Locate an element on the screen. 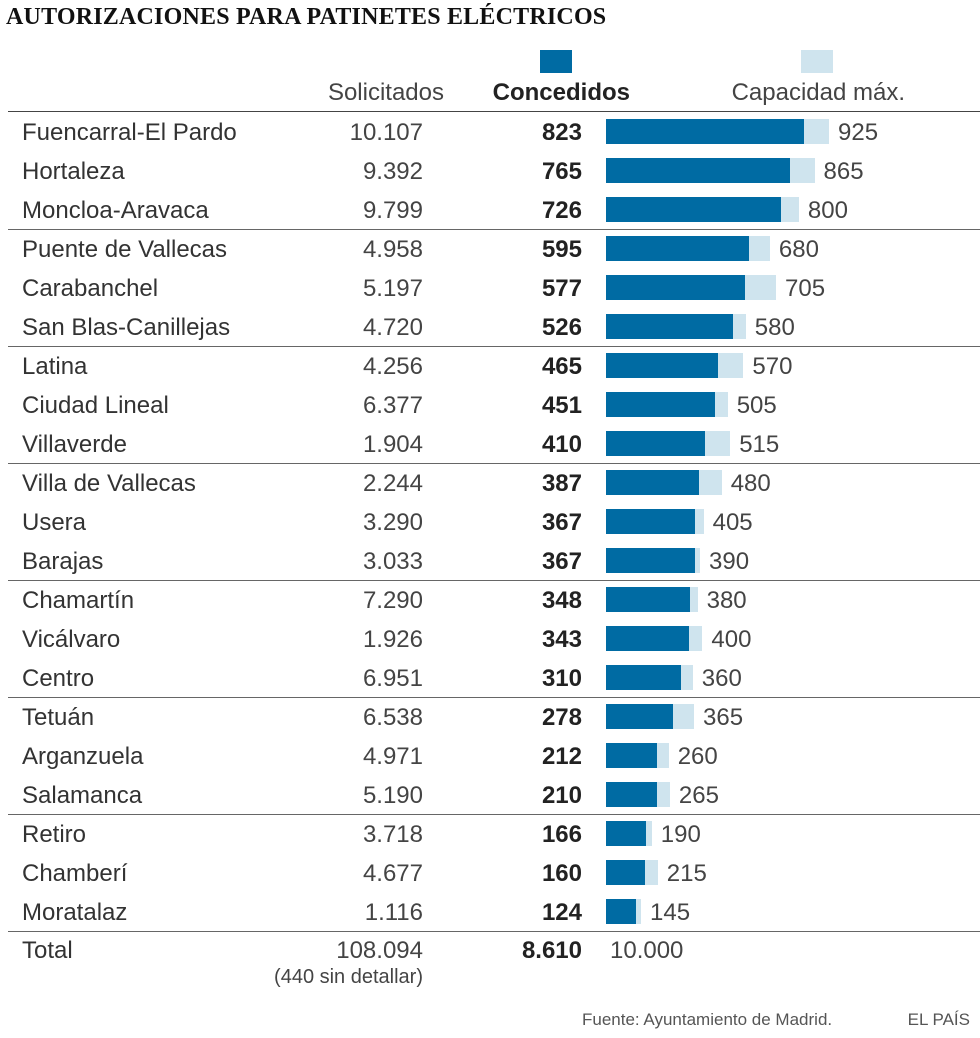  solicitados-value: 5.197 is located at coordinates (392, 288).